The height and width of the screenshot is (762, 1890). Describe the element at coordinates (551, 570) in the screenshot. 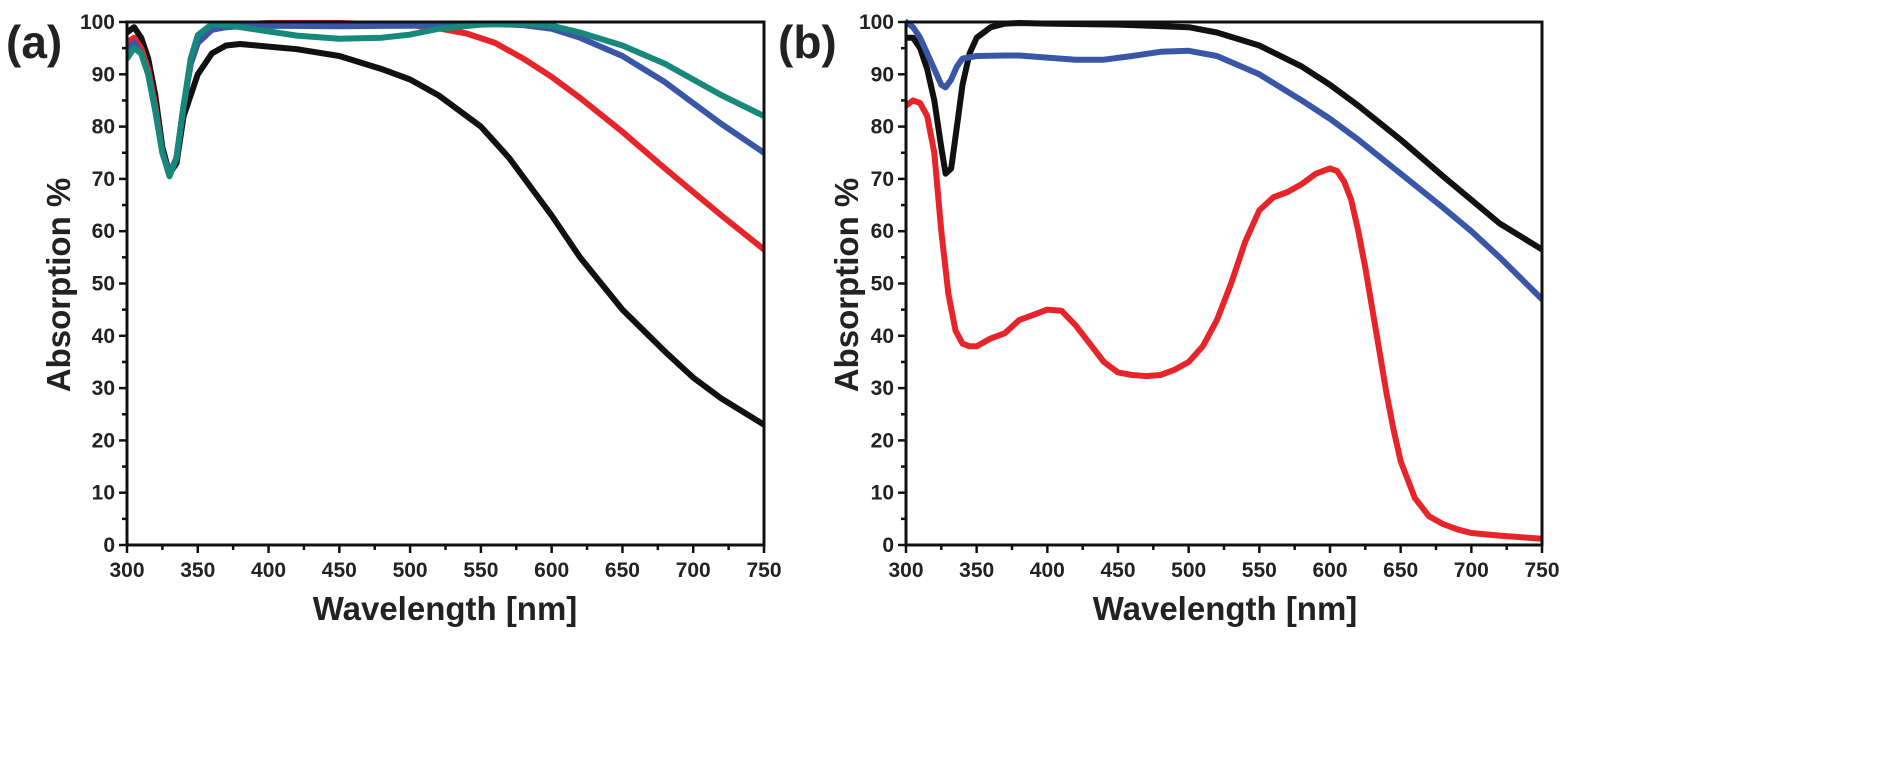

I see `panel-a-x-tick-label: 600` at that location.